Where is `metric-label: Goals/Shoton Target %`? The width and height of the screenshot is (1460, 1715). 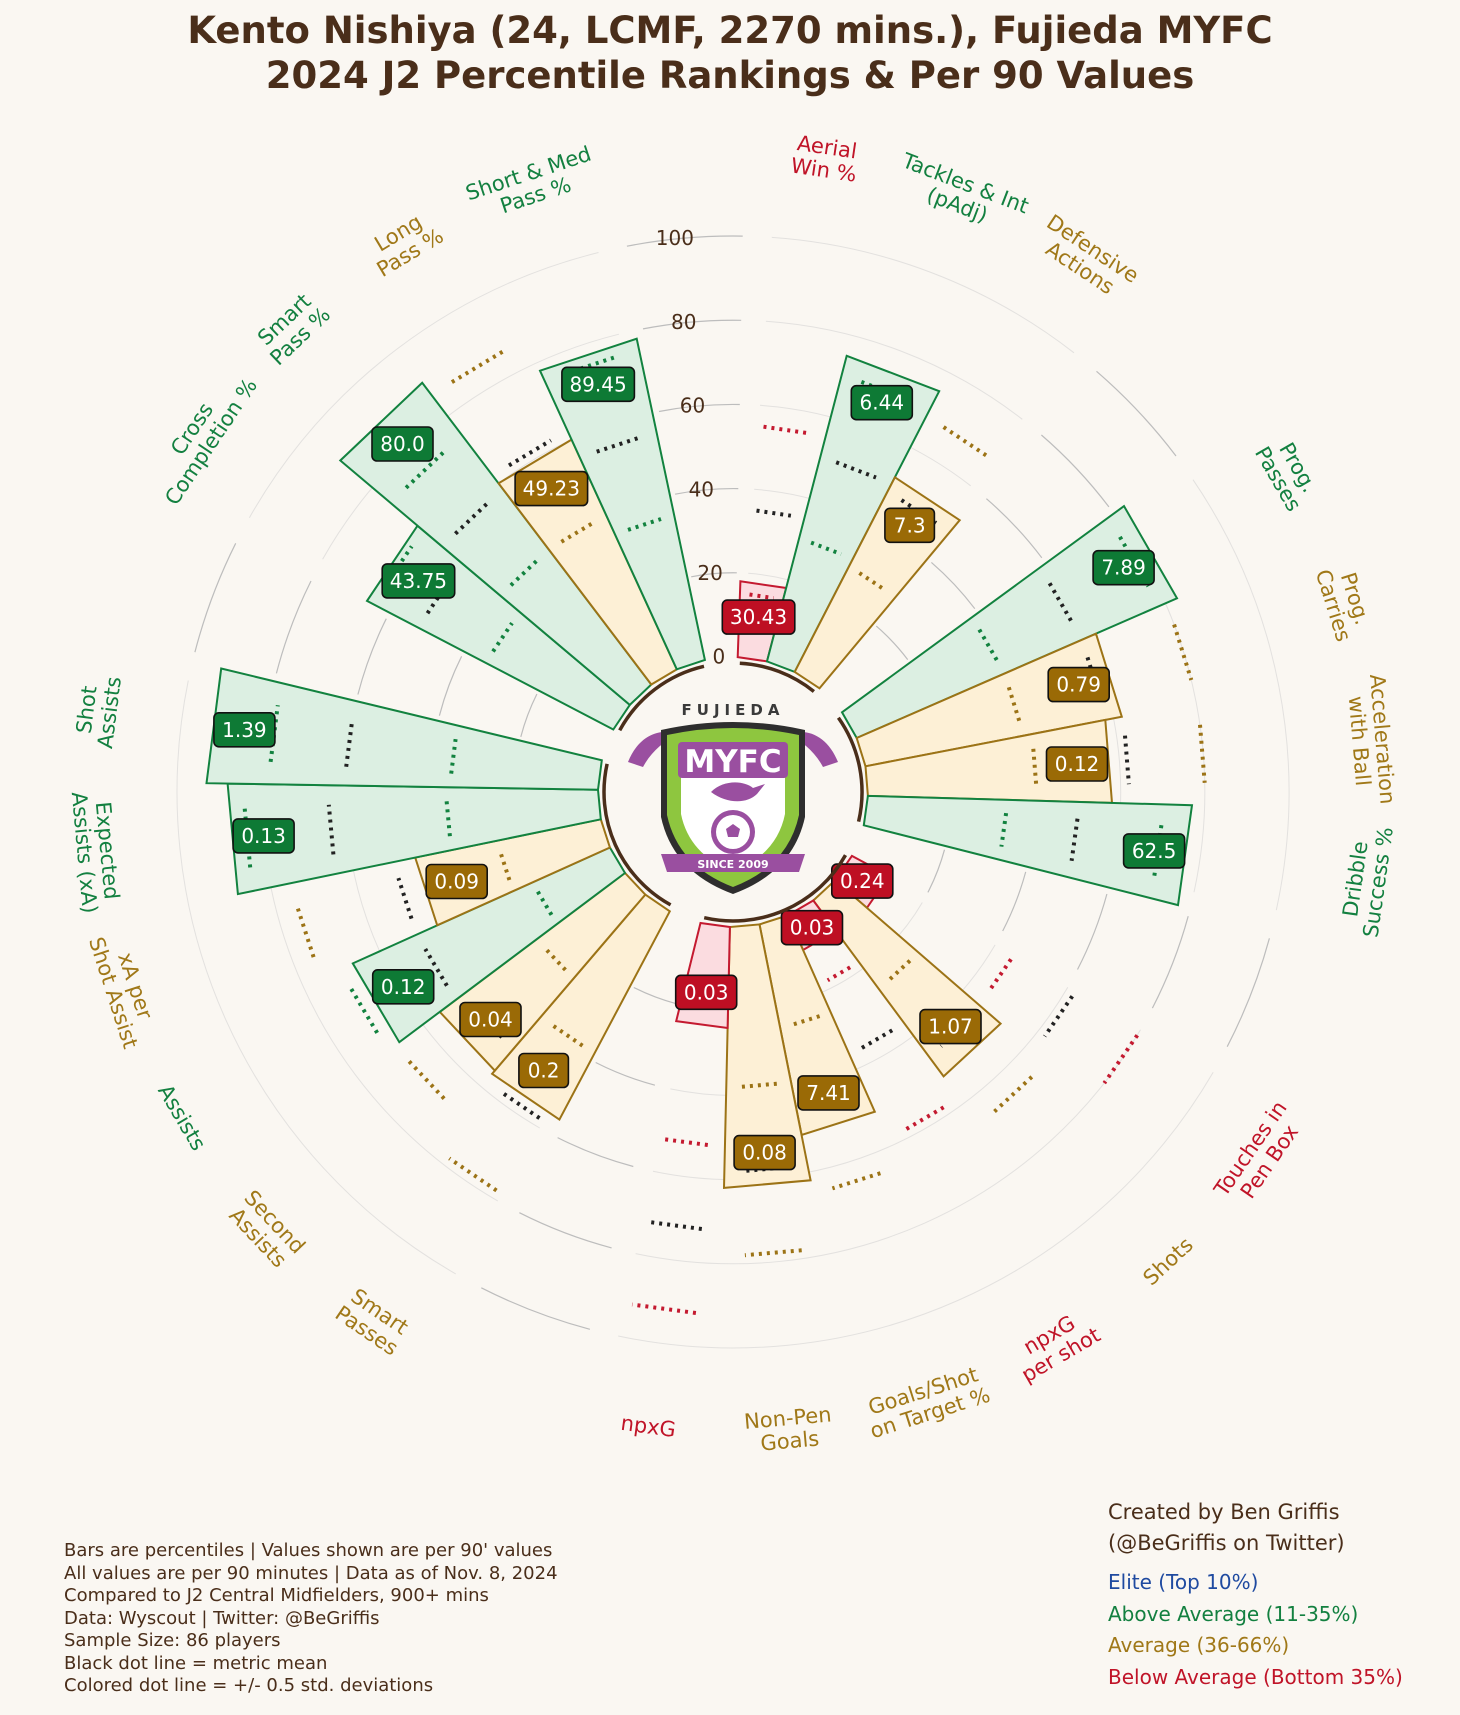 metric-label: Goals/Shoton Target % is located at coordinates (926, 1402).